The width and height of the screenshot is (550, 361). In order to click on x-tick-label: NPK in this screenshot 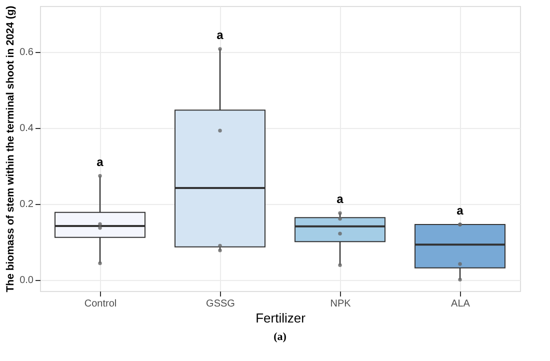, I will do `click(341, 304)`.